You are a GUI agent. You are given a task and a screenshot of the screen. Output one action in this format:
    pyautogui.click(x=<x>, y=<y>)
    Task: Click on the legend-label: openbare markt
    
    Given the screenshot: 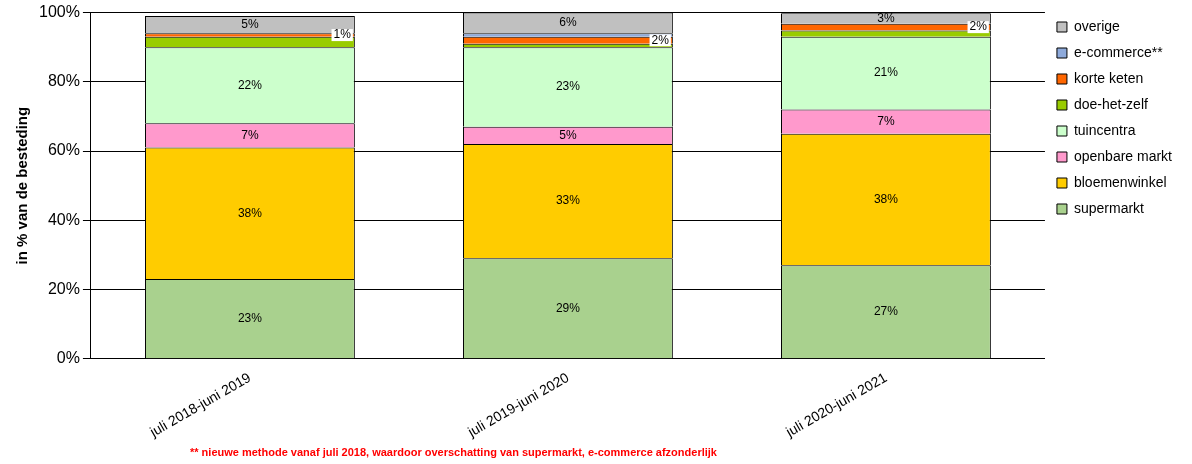 What is the action you would take?
    pyautogui.click(x=1123, y=155)
    